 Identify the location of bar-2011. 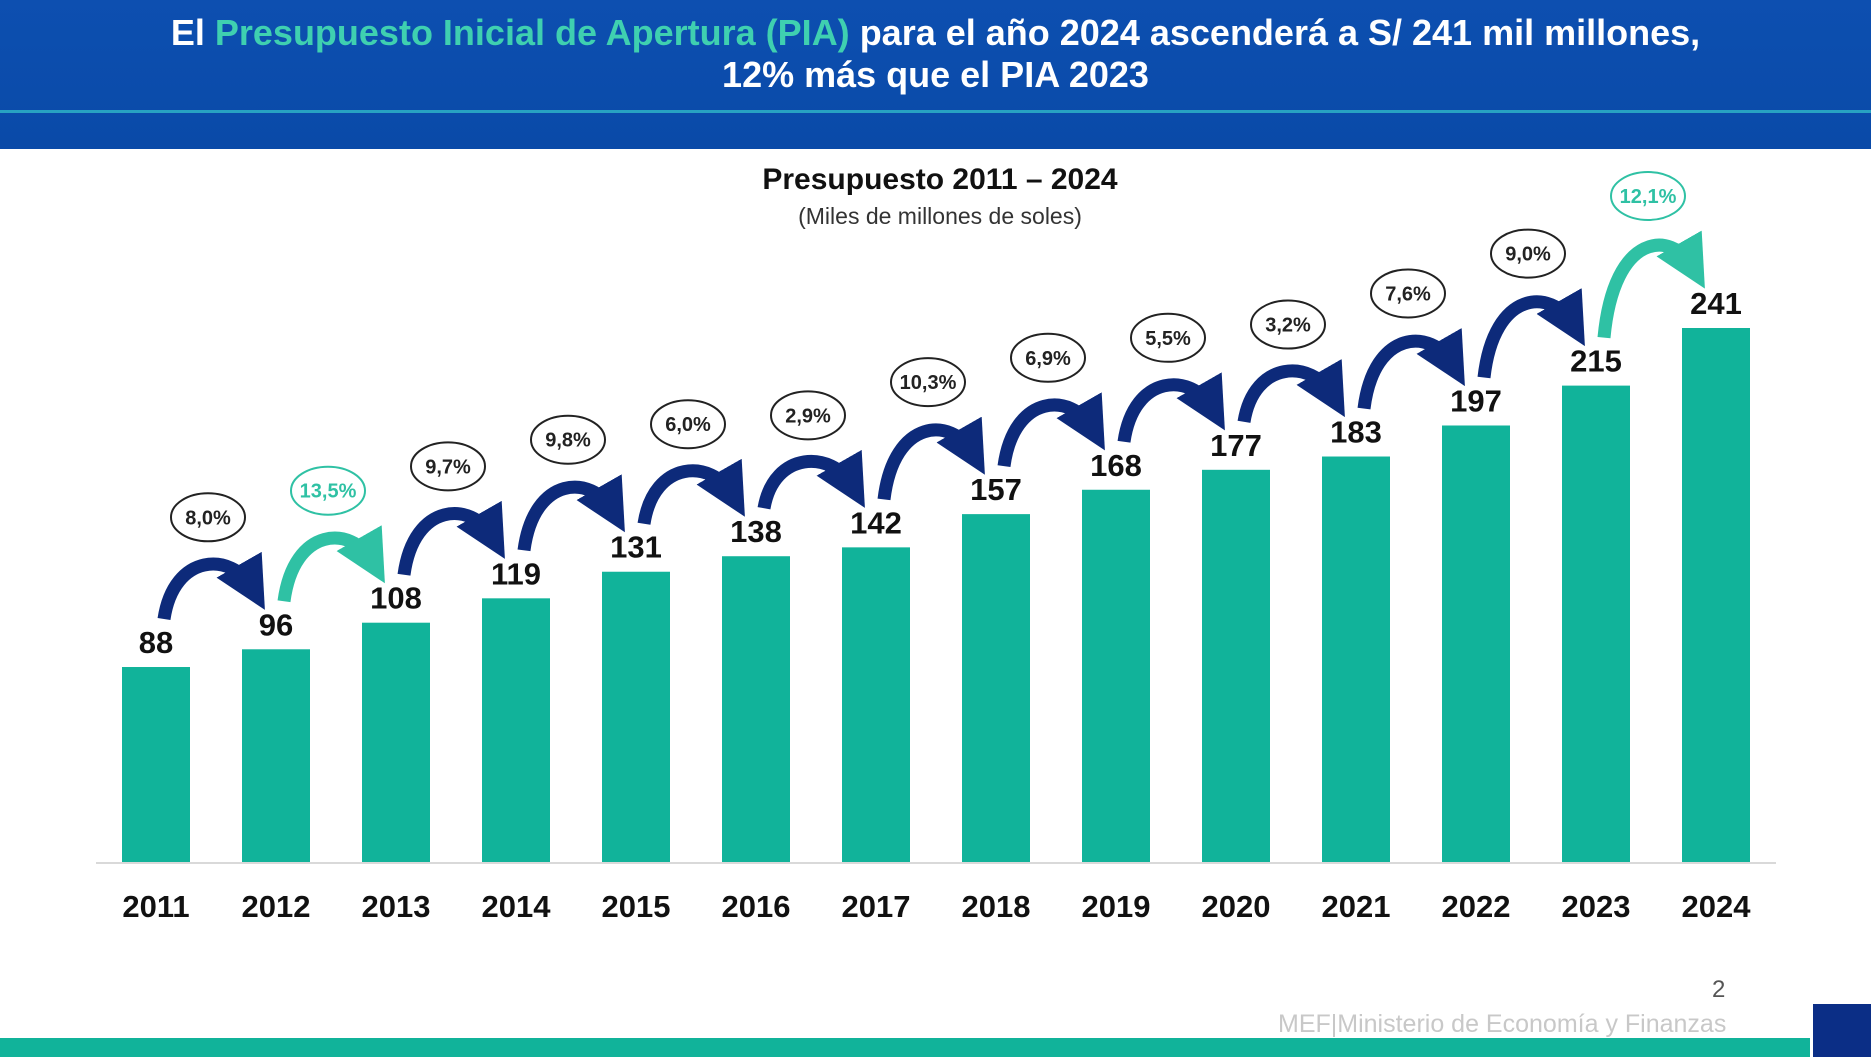
(156, 764).